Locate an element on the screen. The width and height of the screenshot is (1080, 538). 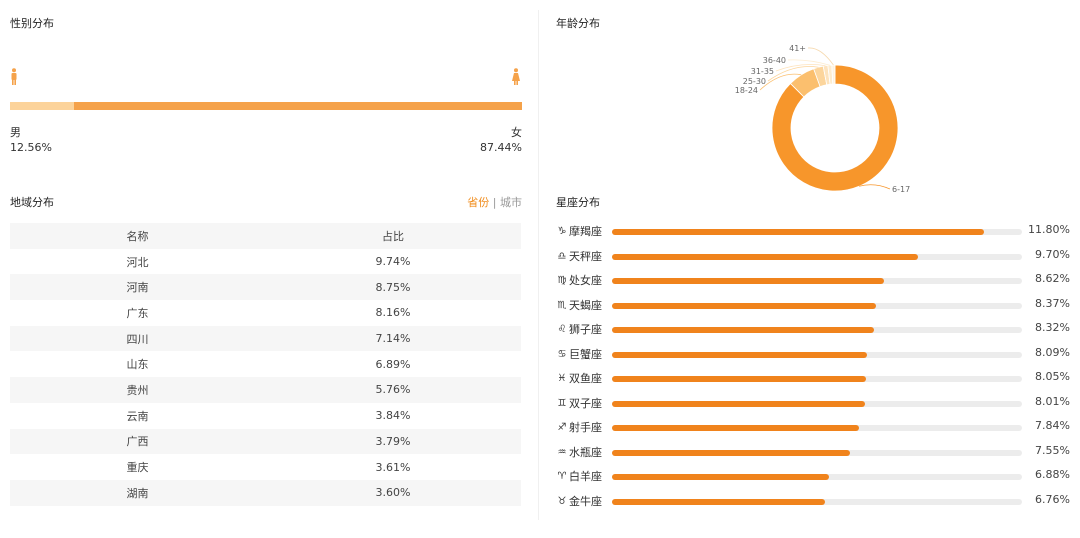
age-label-41+: 41+ is located at coordinates (797, 48).